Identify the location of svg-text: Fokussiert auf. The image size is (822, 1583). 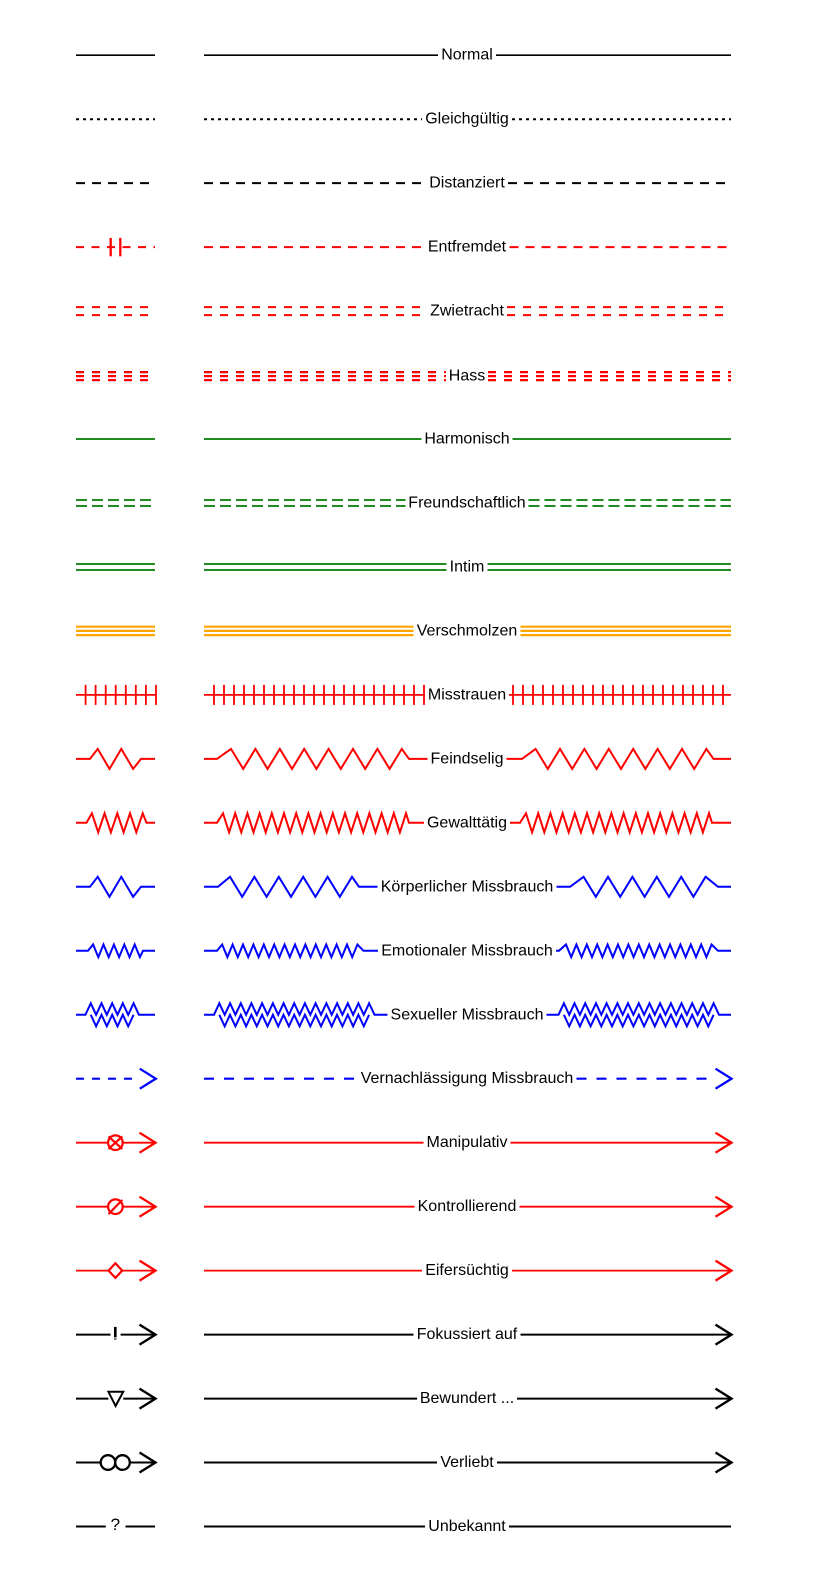
(467, 1334).